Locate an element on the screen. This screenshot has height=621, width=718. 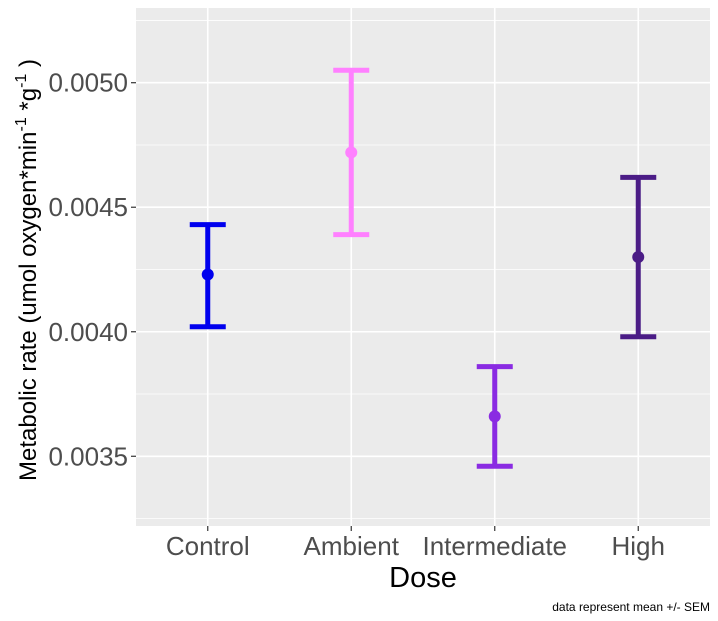
y-axis-title-sup2: -1 is located at coordinates (21, 81).